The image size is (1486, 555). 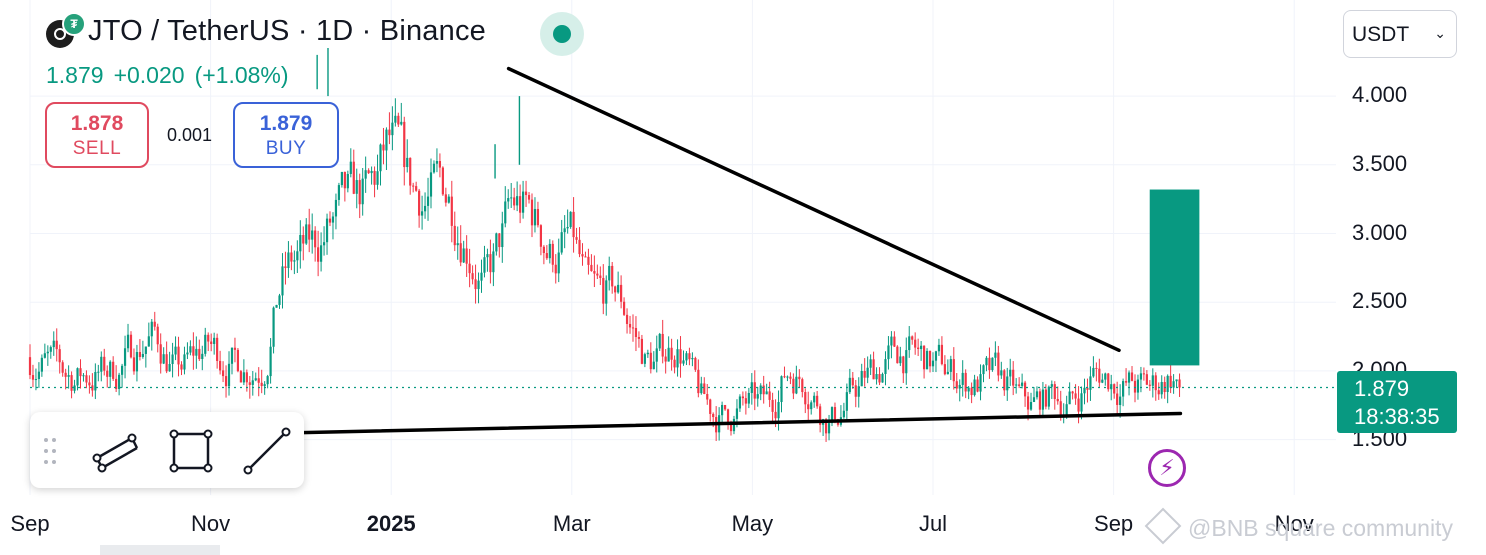 What do you see at coordinates (75, 75) in the screenshot?
I see `last-price: 1.879` at bounding box center [75, 75].